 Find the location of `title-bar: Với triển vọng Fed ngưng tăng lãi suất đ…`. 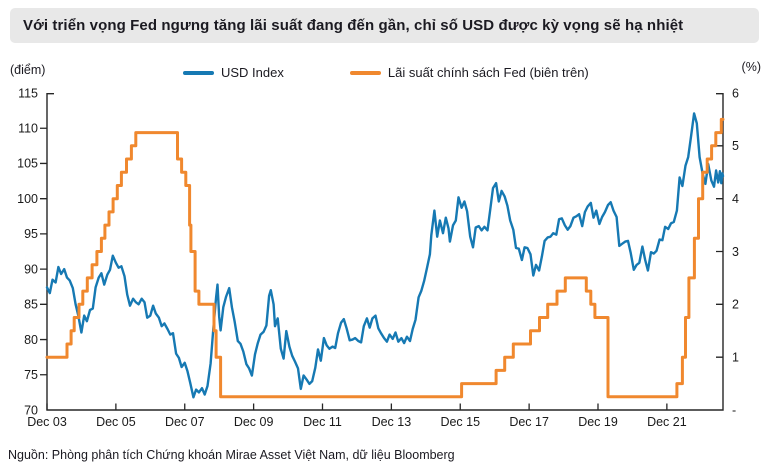

title-bar: Với triển vọng Fed ngưng tăng lãi suất đ… is located at coordinates (384, 25).